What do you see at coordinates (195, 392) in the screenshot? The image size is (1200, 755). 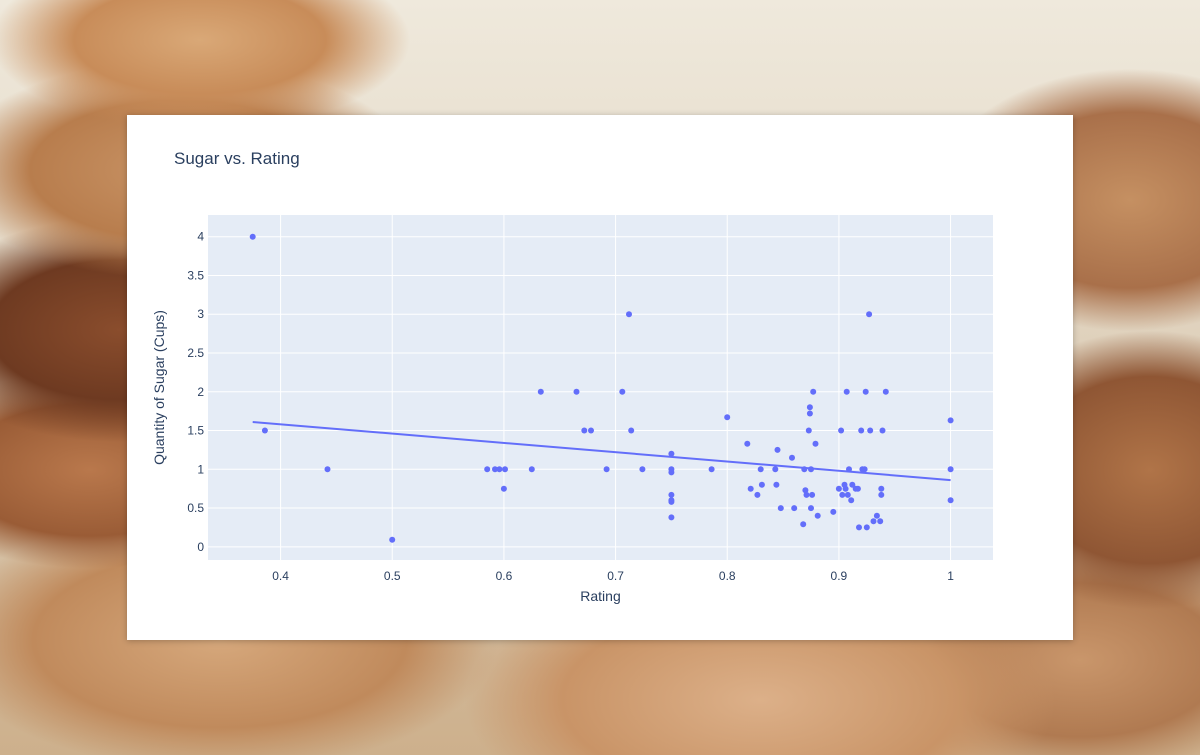 I see `y-axis-ticks: 0 0.5 1 1.5 2 2.5 3 3.5 4` at bounding box center [195, 392].